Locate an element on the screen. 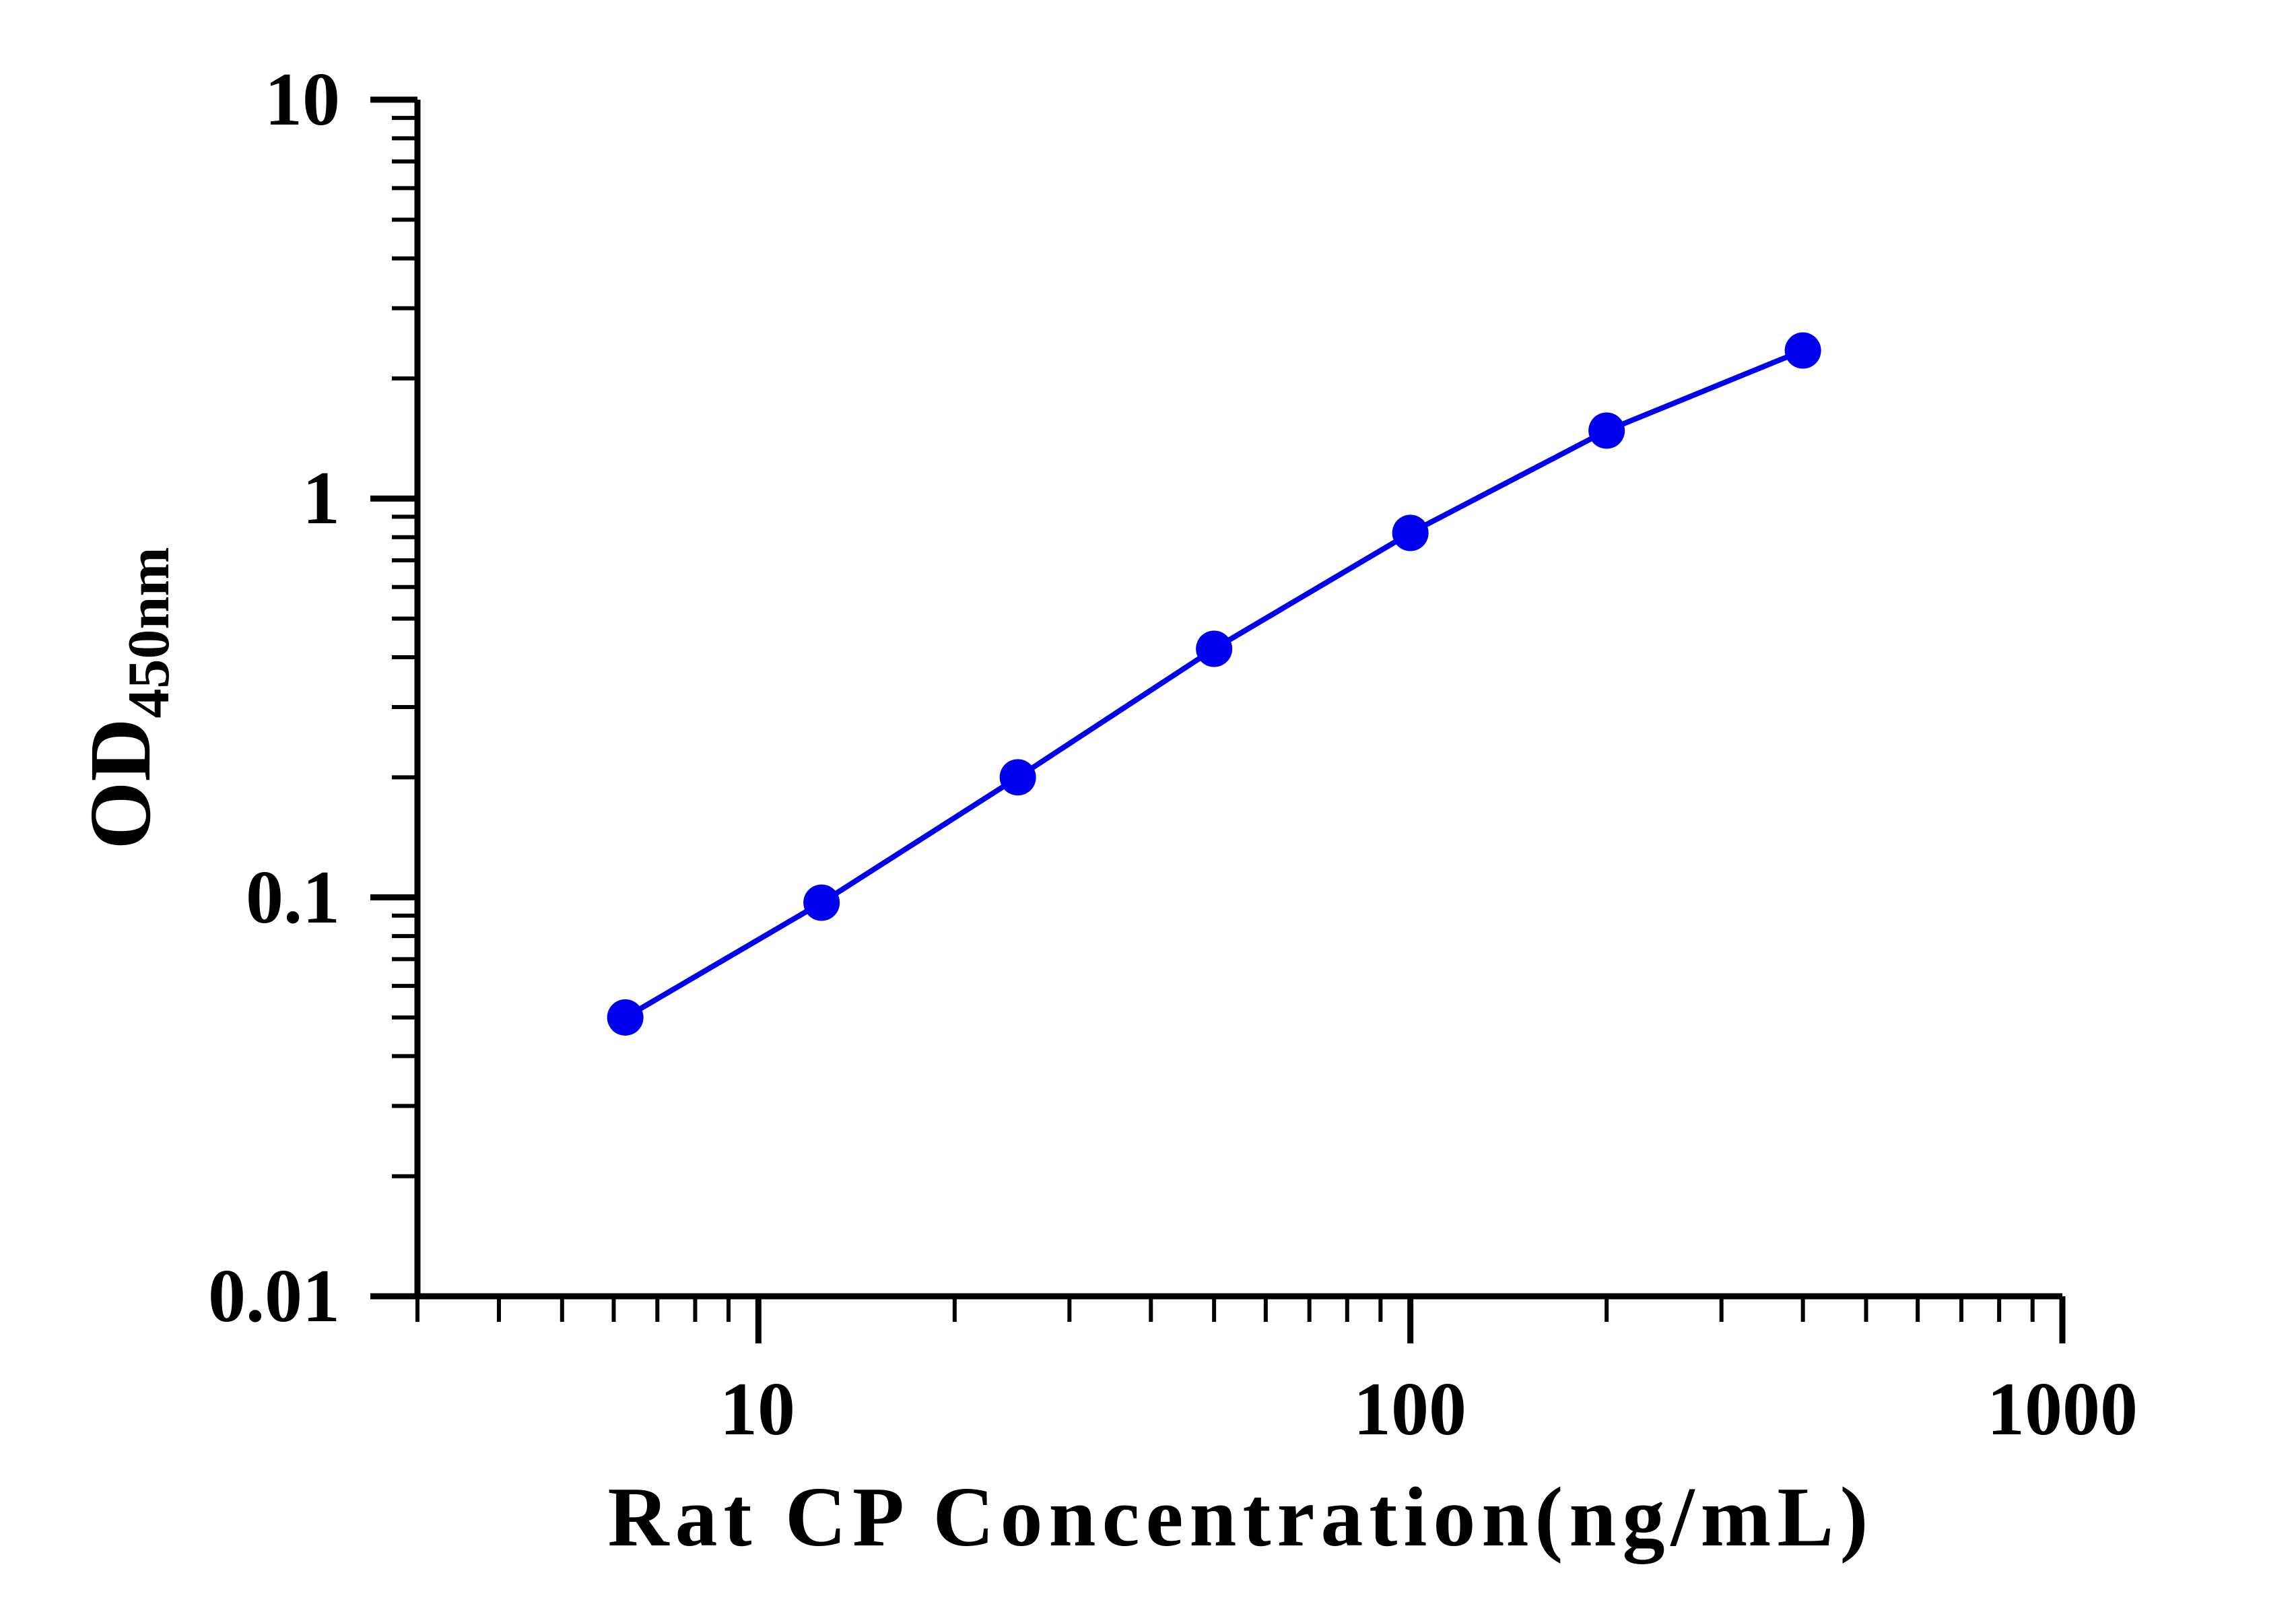 The width and height of the screenshot is (2296, 1604). y-tick-label: 0.01 is located at coordinates (274, 1297).